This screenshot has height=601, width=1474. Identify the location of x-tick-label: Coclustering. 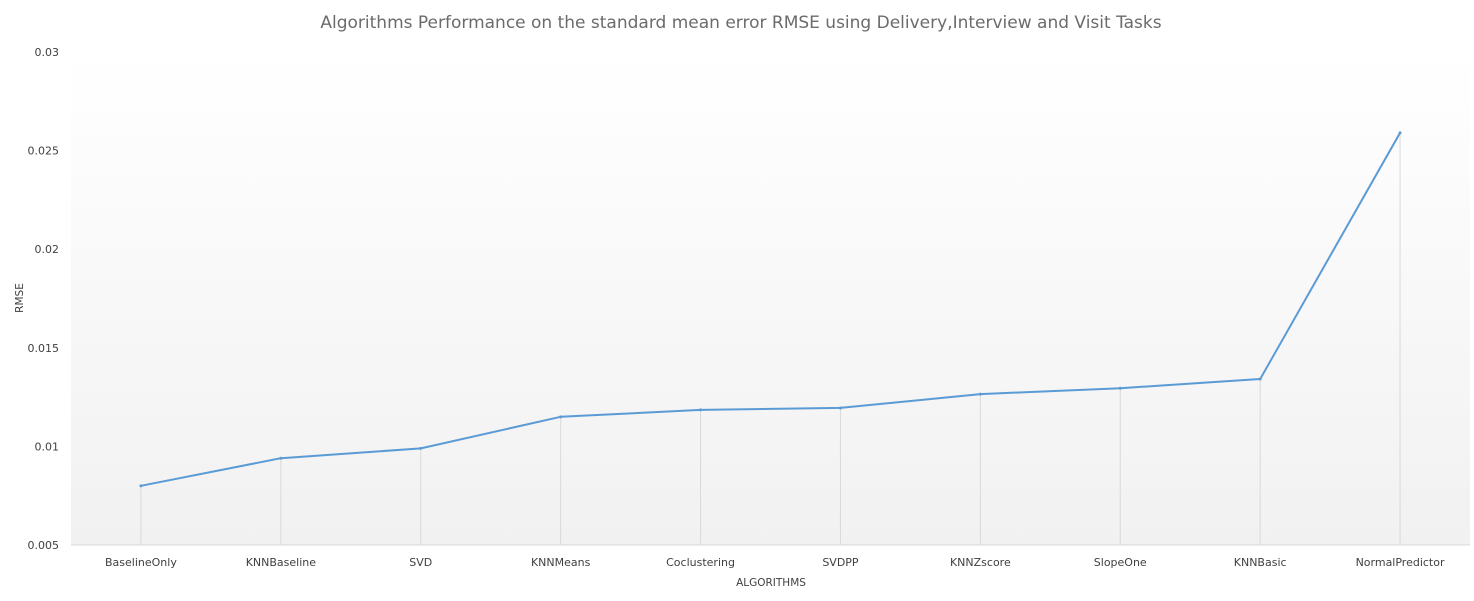
(700, 562).